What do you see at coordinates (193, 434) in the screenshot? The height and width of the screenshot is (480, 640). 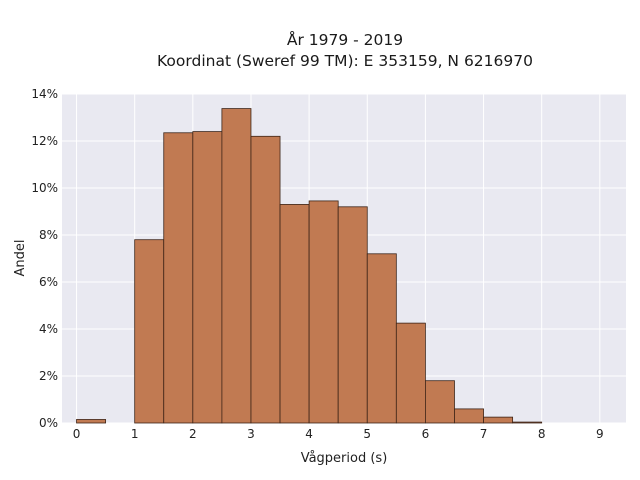 I see `x-tick-label: 2` at bounding box center [193, 434].